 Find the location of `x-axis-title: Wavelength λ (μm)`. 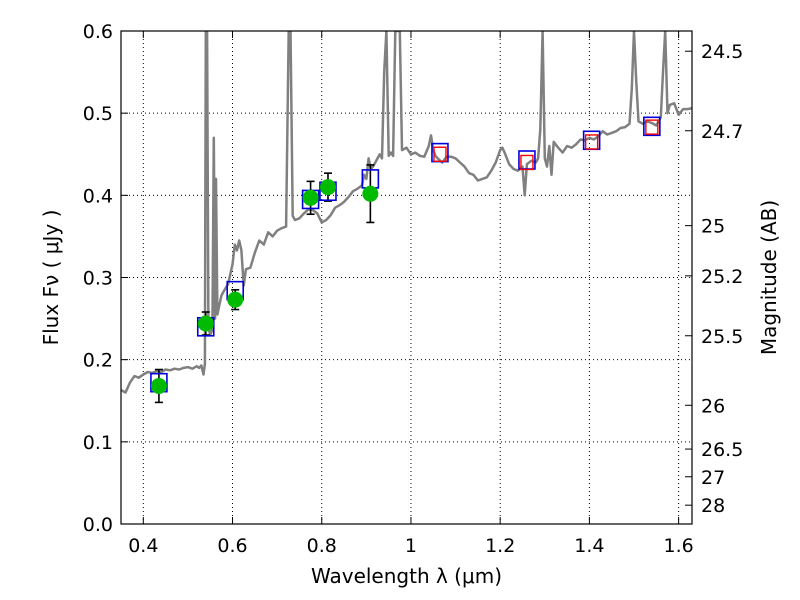

x-axis-title: Wavelength λ (μm) is located at coordinates (406, 576).